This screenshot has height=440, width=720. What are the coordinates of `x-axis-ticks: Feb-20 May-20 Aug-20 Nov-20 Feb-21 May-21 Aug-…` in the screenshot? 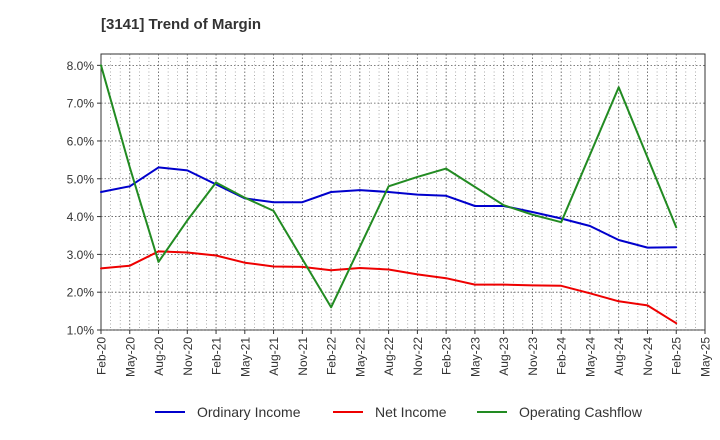 It's located at (404, 353).